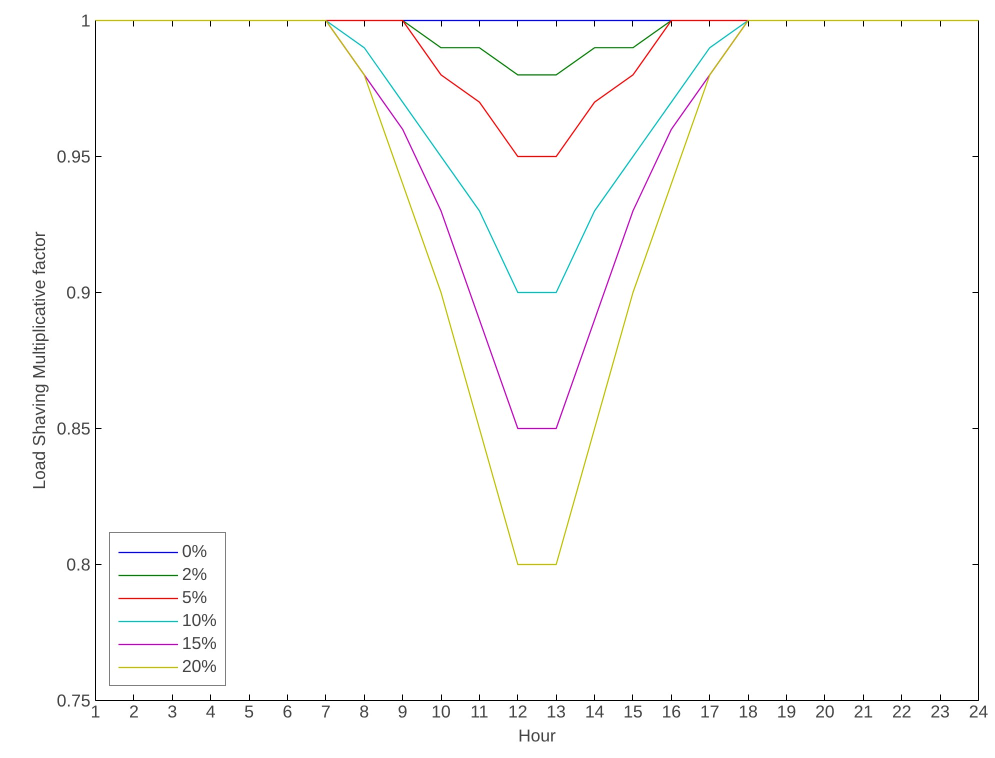 The width and height of the screenshot is (995, 758). I want to click on x-tick-label: 15, so click(633, 712).